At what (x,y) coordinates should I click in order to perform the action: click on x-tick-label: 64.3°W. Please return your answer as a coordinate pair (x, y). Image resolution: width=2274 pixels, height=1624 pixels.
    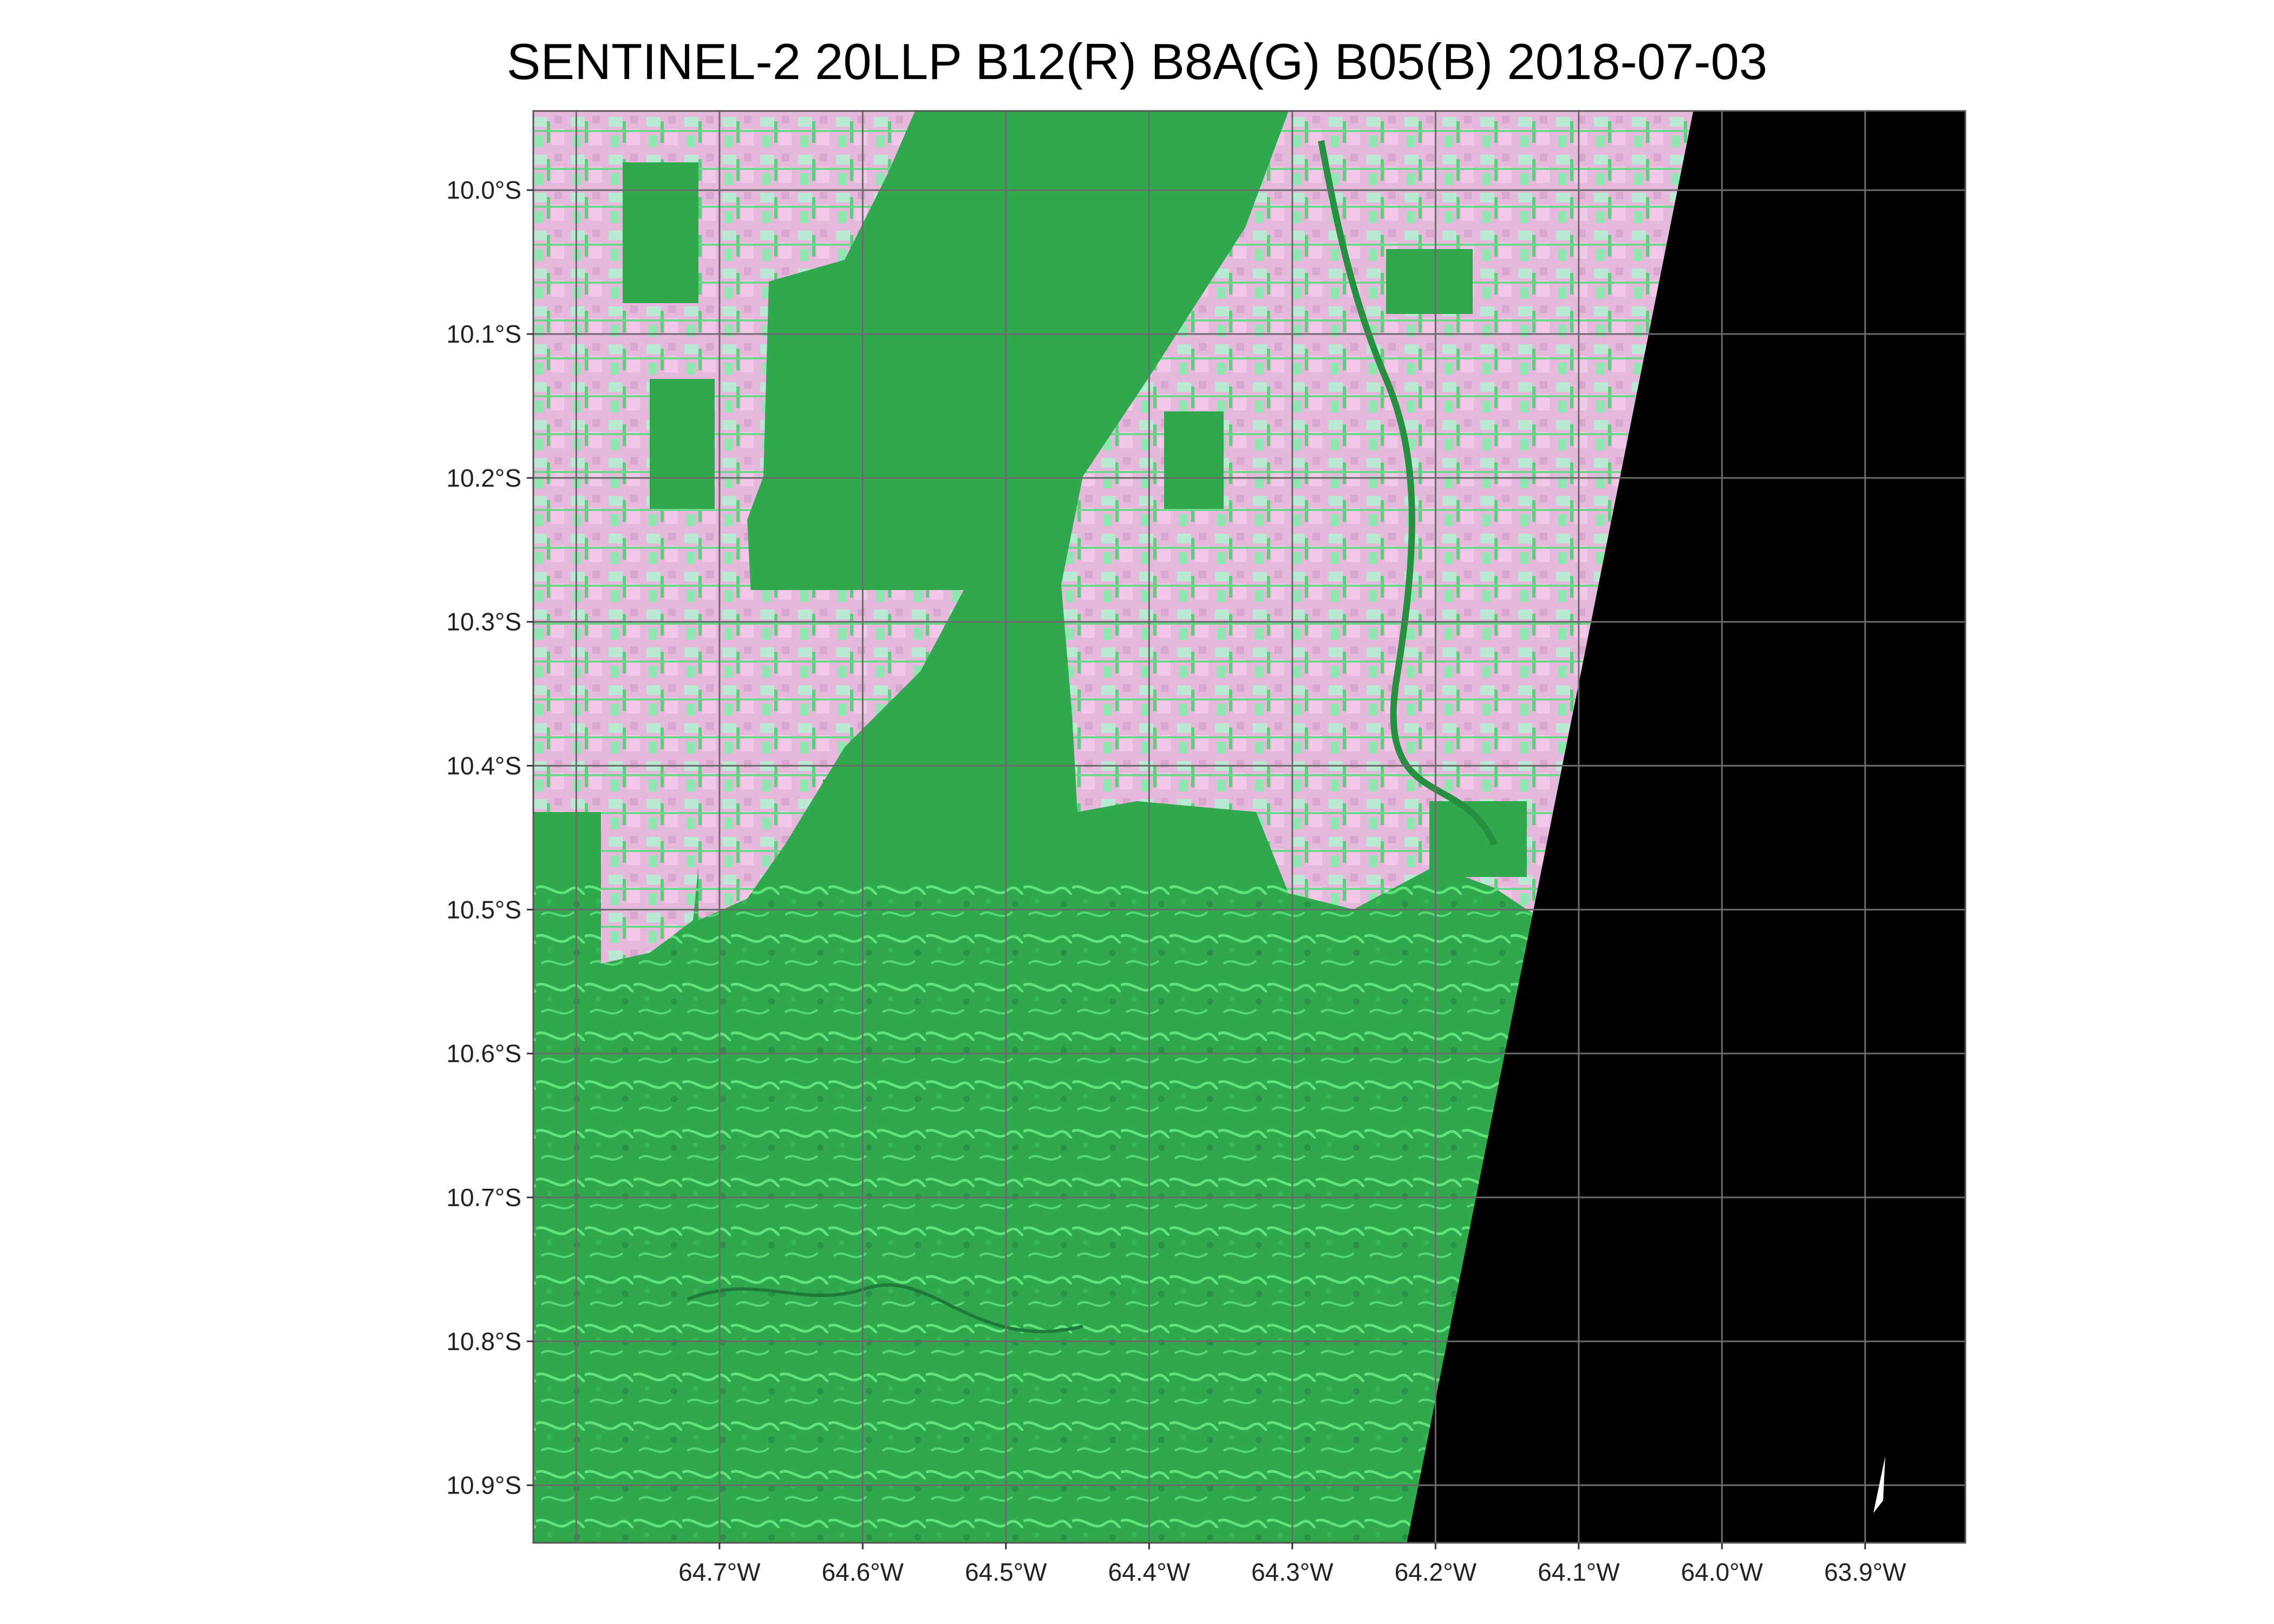
    Looking at the image, I should click on (1292, 1572).